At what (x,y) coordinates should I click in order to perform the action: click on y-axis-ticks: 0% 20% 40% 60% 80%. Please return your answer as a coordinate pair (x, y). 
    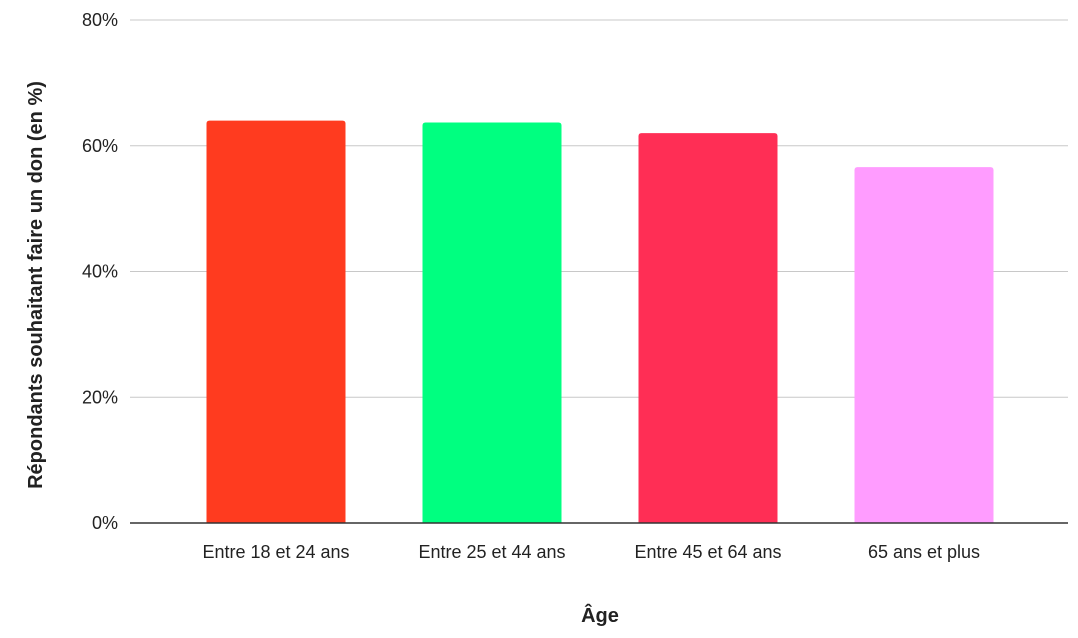
    Looking at the image, I should click on (100, 271).